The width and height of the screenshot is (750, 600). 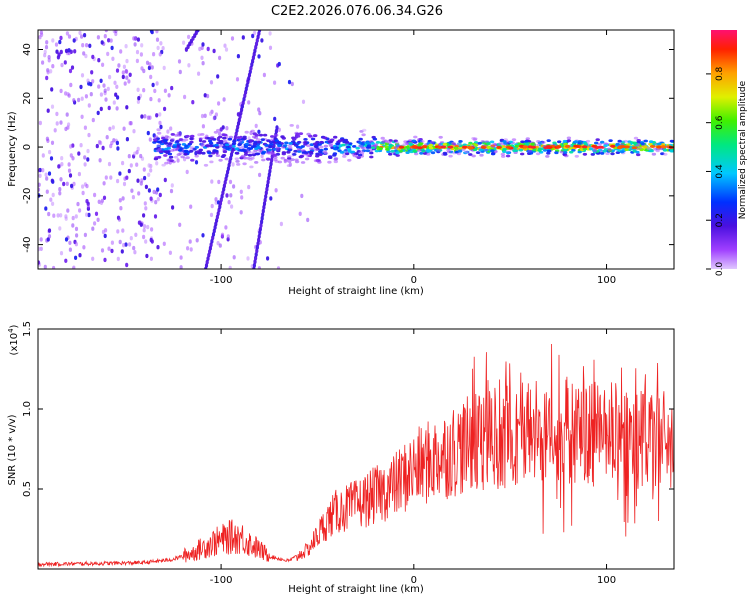 I want to click on snr-x-tick-label: 0, so click(x=414, y=580).